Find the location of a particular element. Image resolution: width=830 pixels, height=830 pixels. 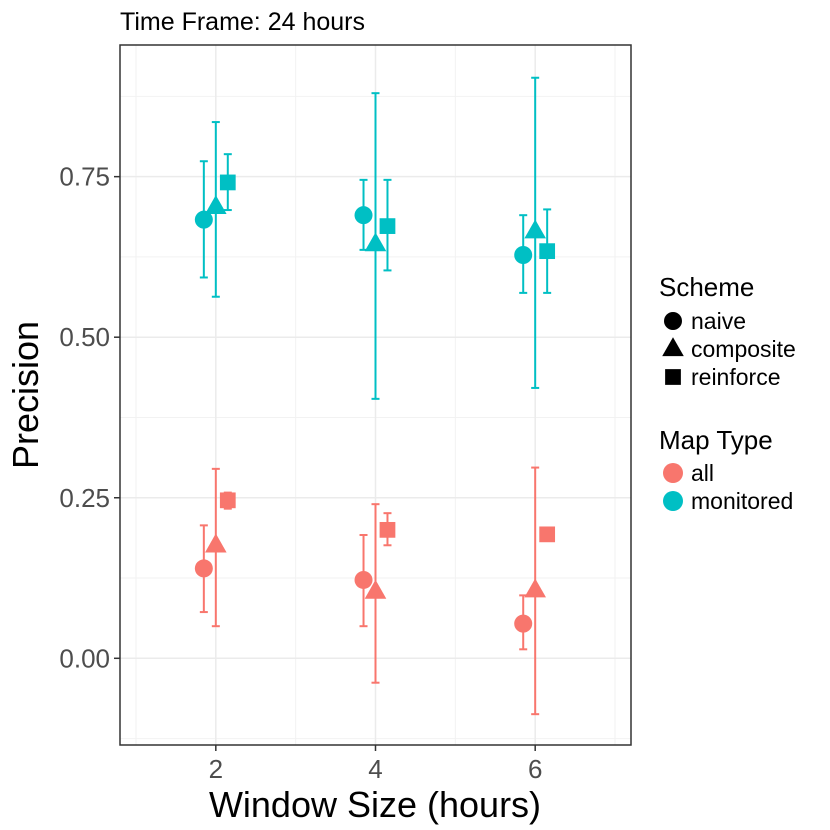

legend-map-type-label: all is located at coordinates (702, 473).